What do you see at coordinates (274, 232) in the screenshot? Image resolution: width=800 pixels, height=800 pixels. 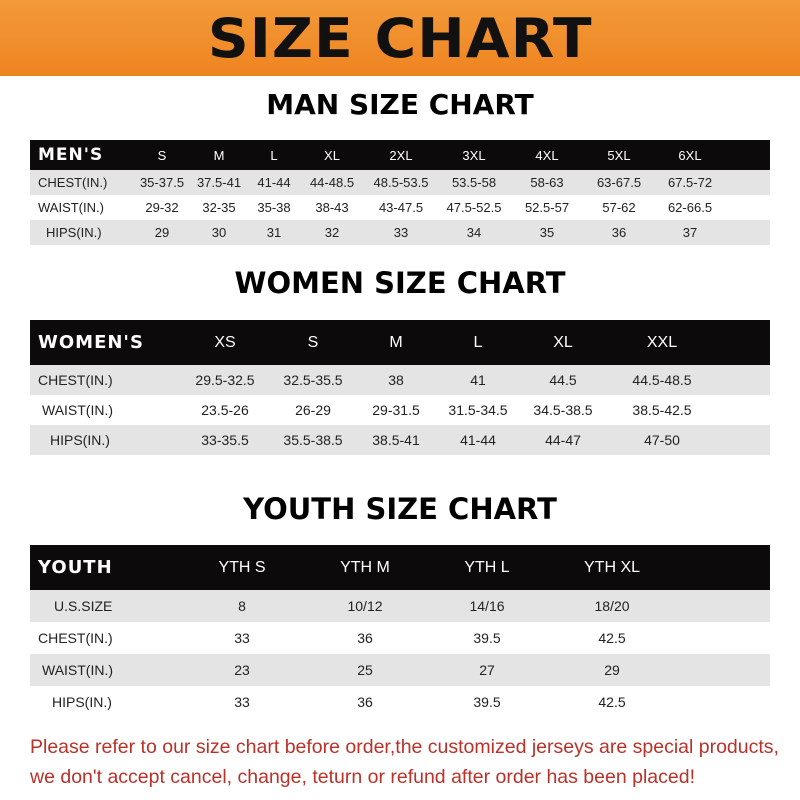 I see `table-cell: 31` at bounding box center [274, 232].